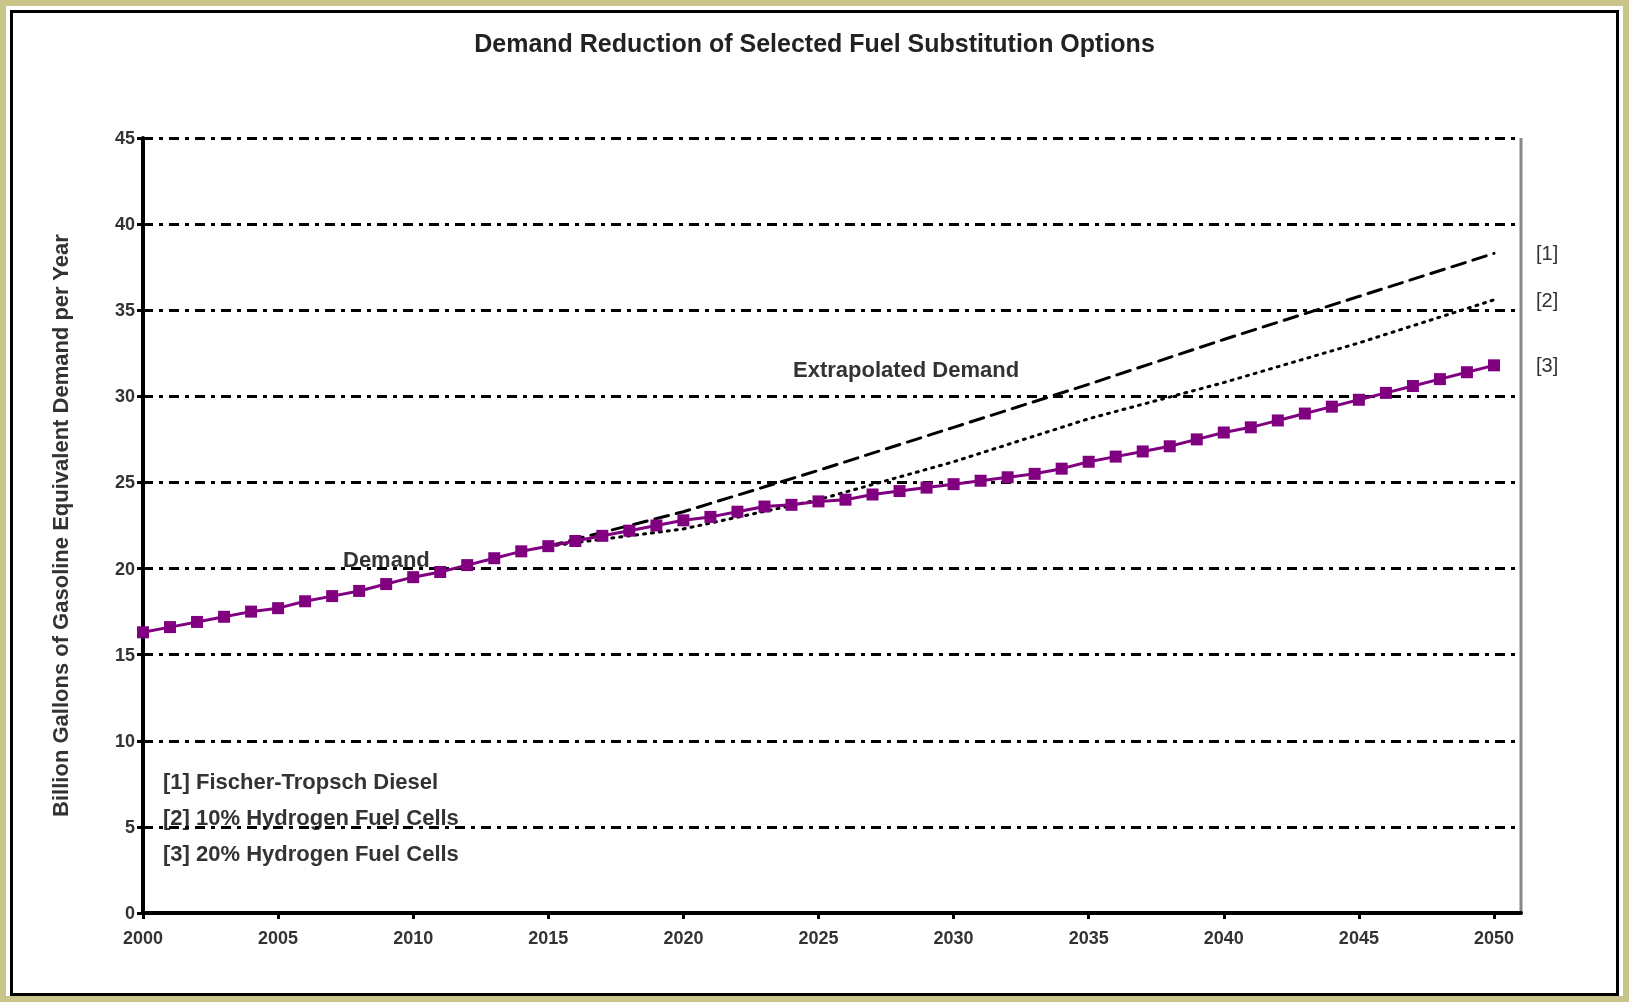 Image resolution: width=1629 pixels, height=1002 pixels. I want to click on x-tick-label: 2015, so click(548, 938).